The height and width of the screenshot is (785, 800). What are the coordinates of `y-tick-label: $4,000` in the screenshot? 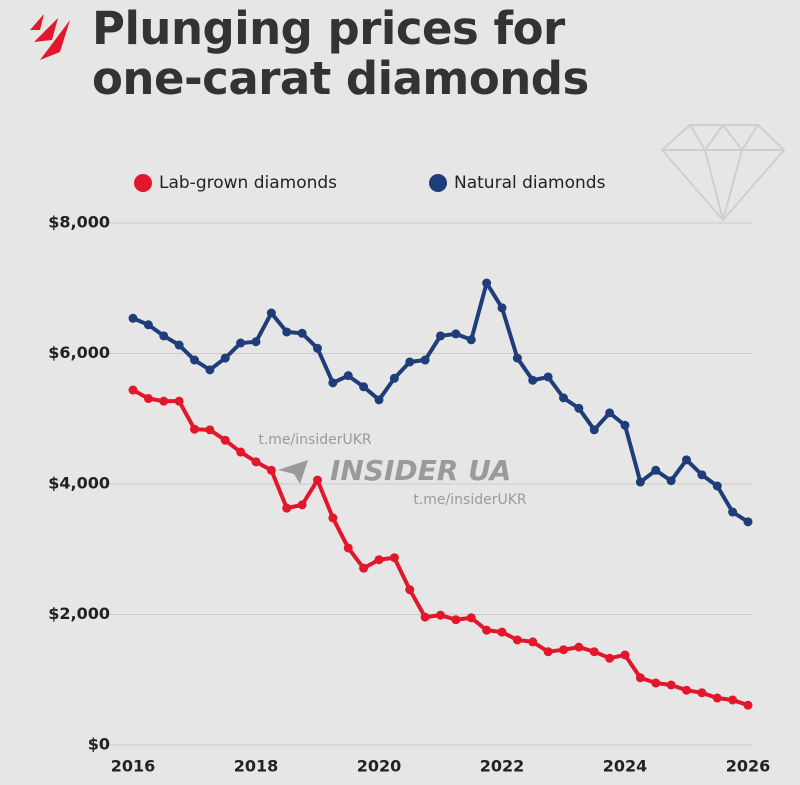 It's located at (79, 483).